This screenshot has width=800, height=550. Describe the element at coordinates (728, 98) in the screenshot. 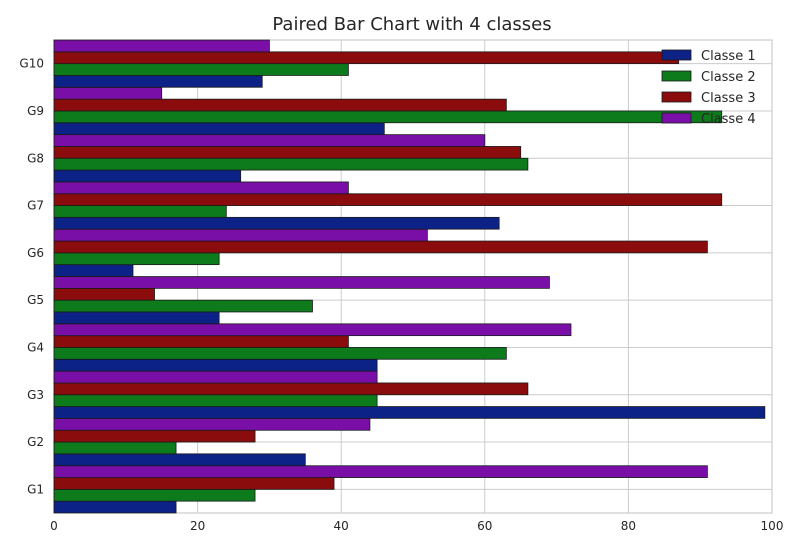

I see `legend-label: Classe 3` at that location.